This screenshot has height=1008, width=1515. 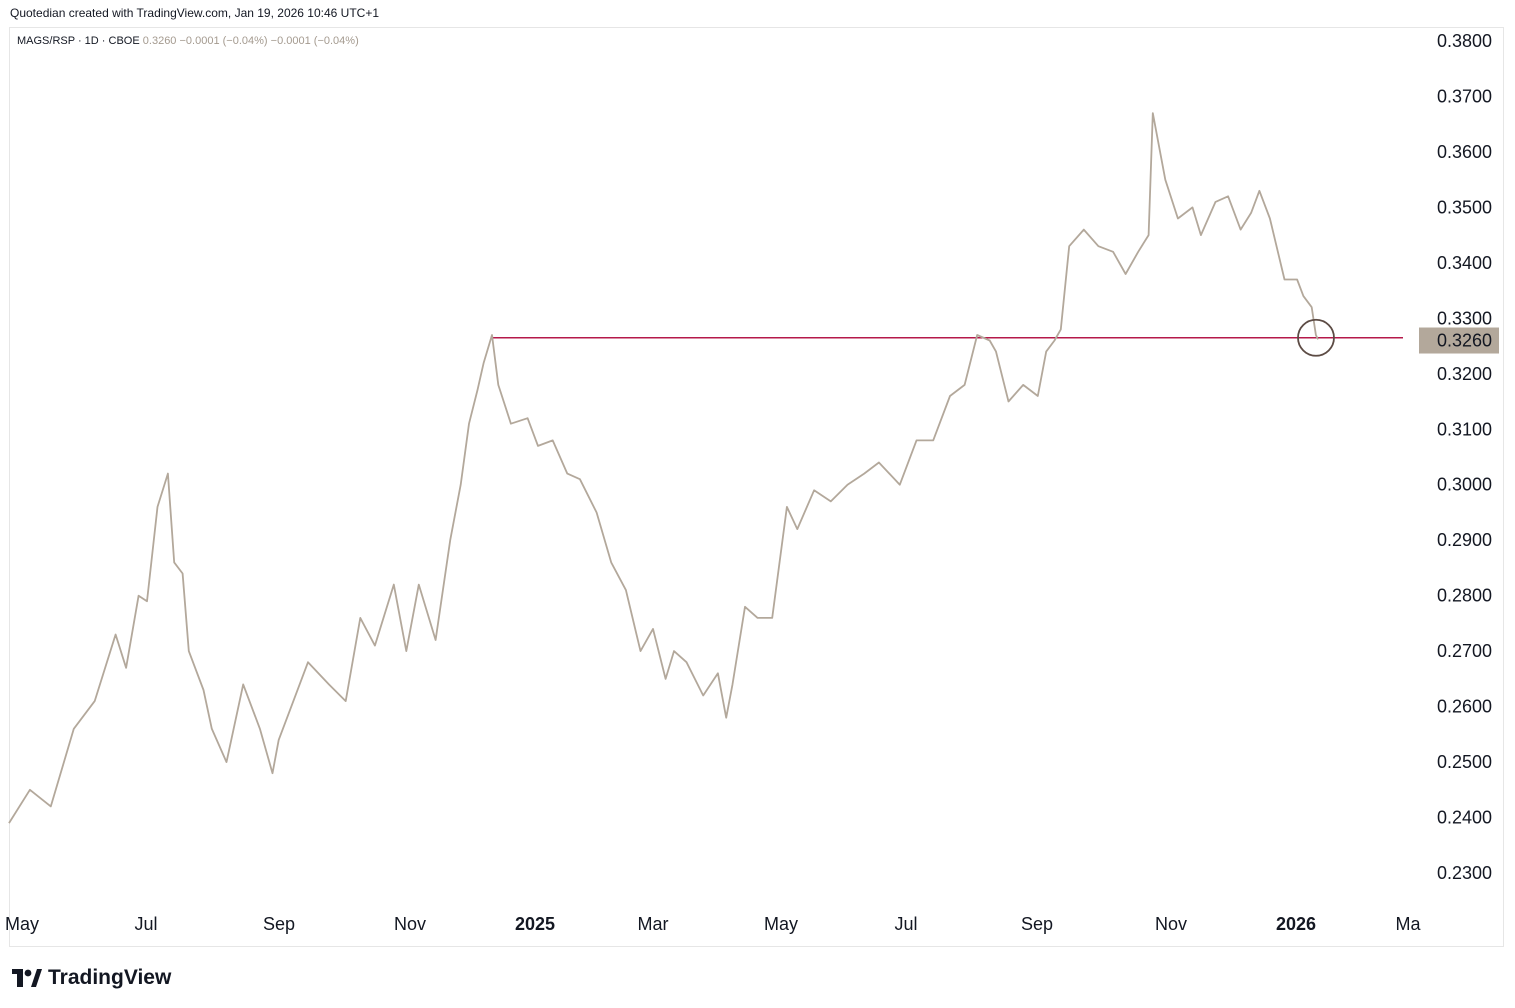 I want to click on legend-change: −0.0001, so click(x=199, y=41).